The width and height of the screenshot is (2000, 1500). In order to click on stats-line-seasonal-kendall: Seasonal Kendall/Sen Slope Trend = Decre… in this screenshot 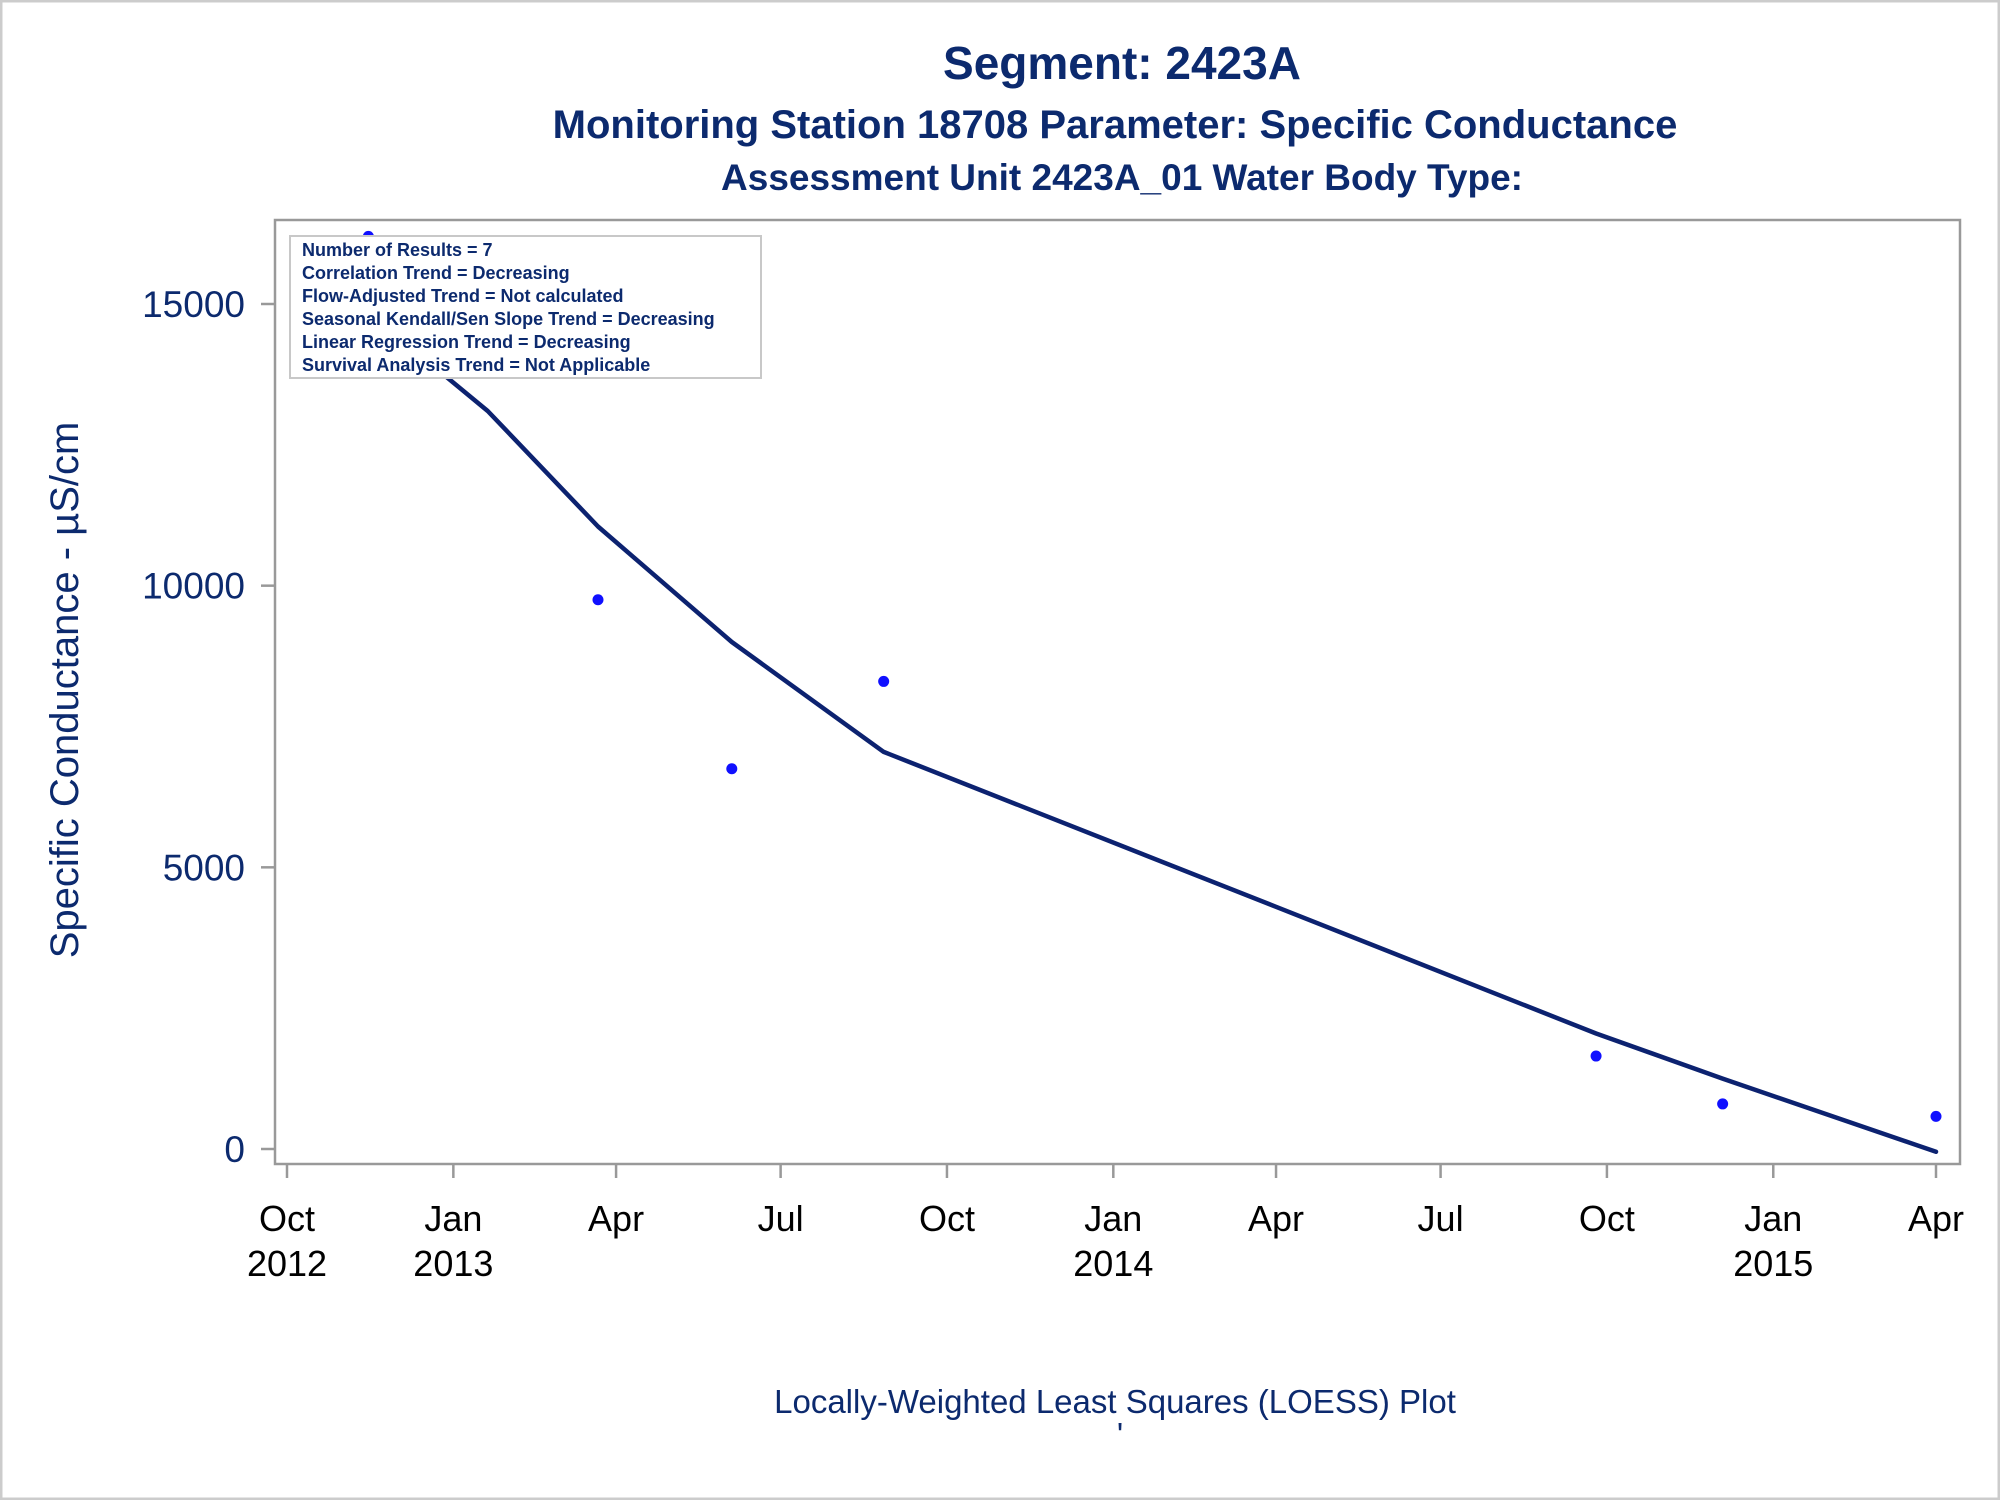, I will do `click(508, 319)`.